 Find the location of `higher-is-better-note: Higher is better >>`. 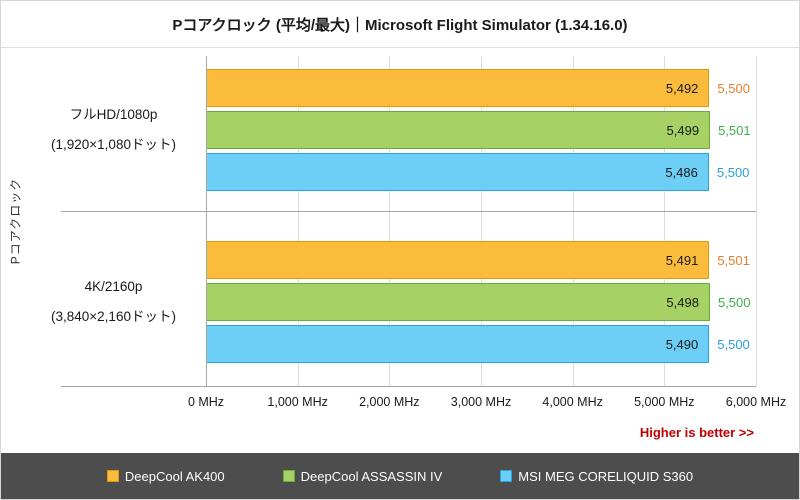

higher-is-better-note: Higher is better >> is located at coordinates (696, 432).